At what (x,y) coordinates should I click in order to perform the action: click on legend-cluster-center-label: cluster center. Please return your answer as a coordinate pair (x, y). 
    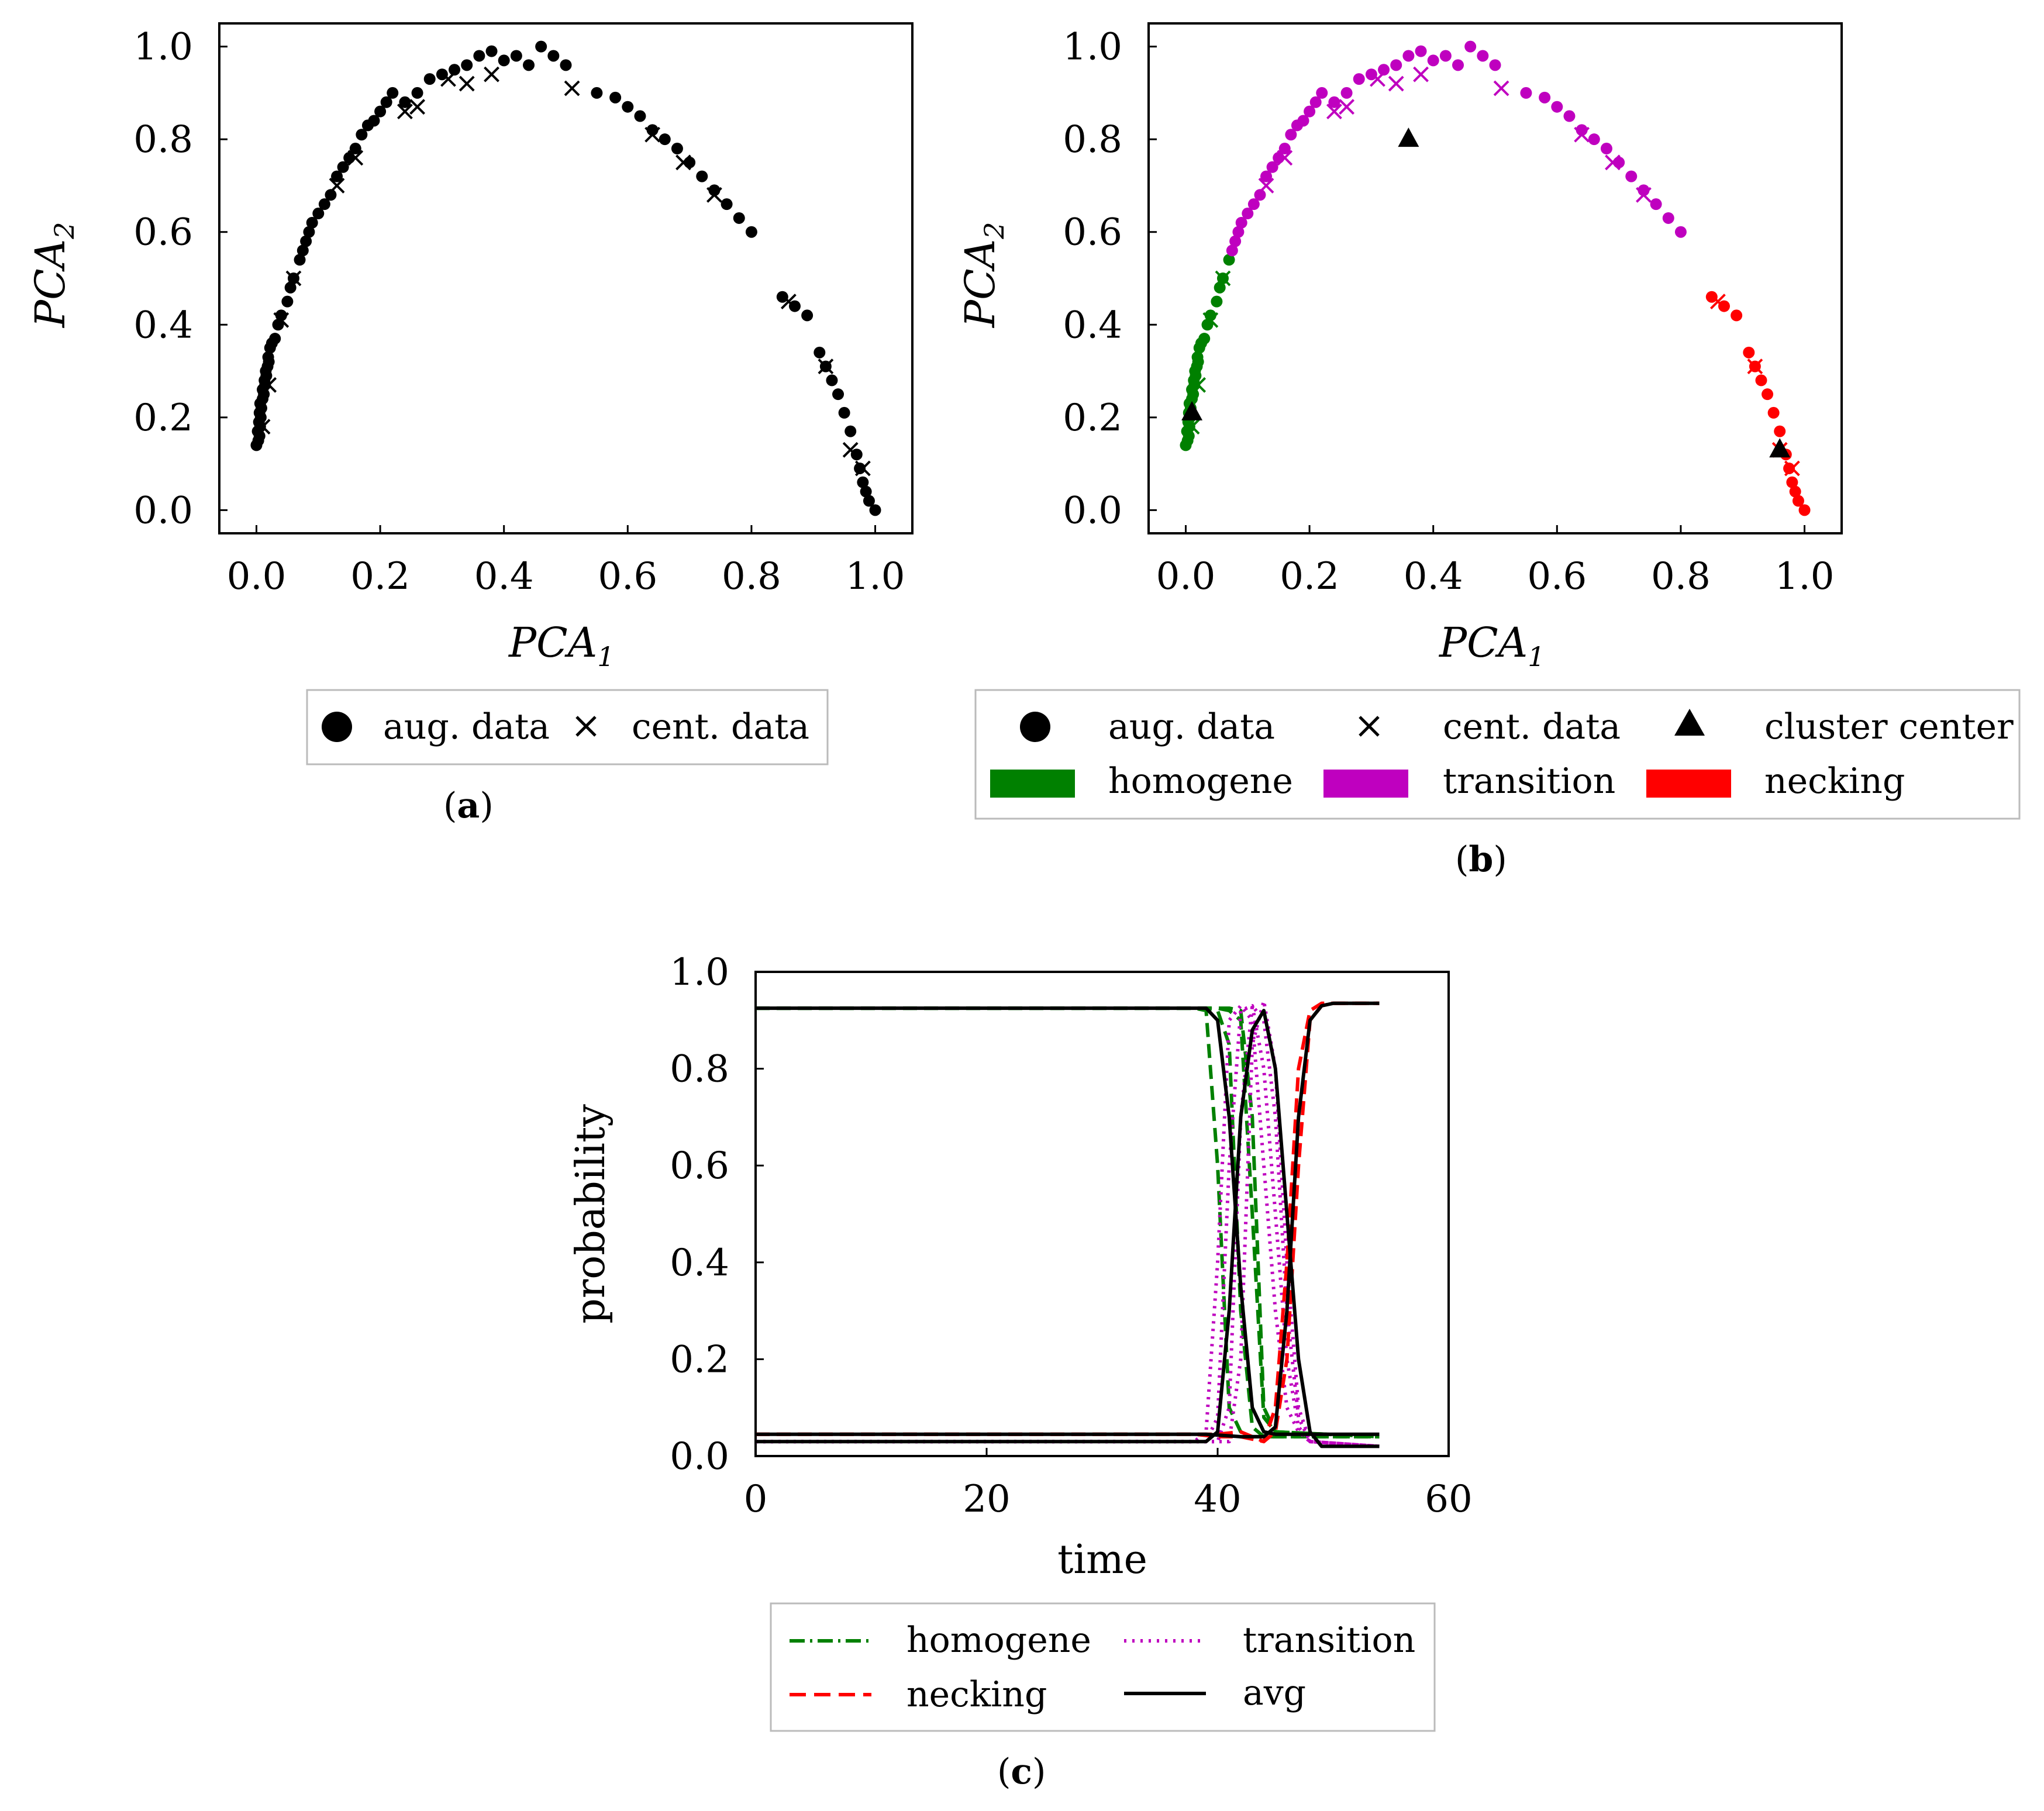
    Looking at the image, I should click on (1889, 727).